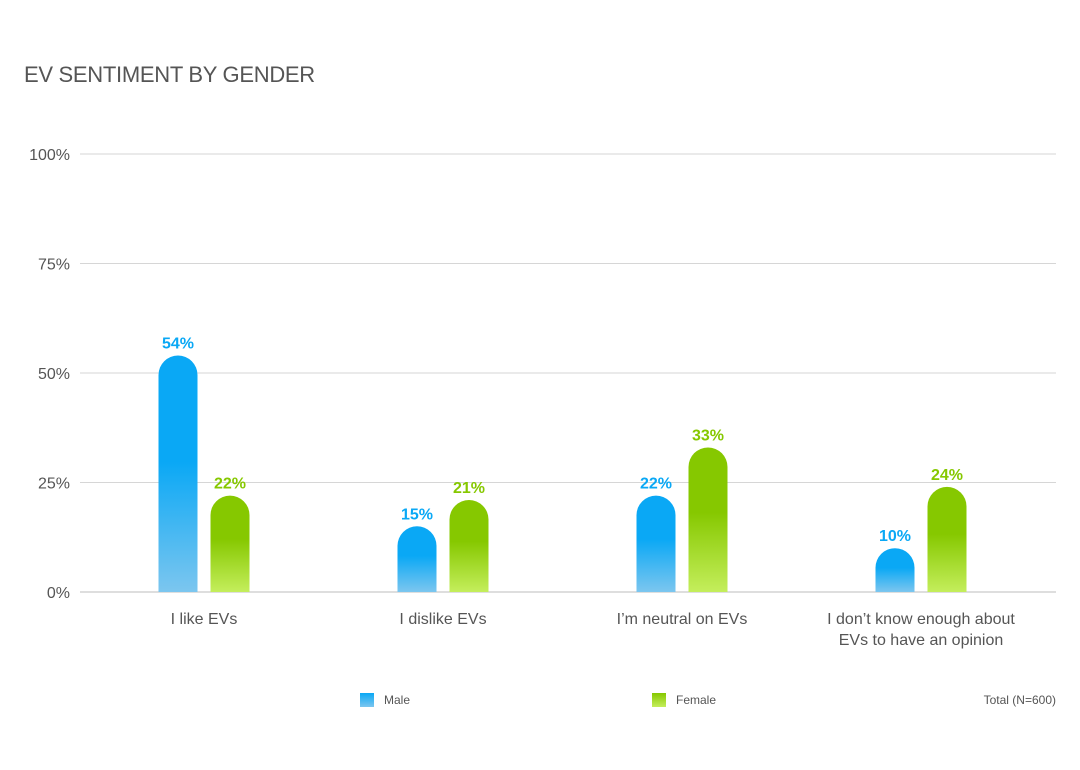 This screenshot has height=770, width=1080. I want to click on y-tick-label: 0%, so click(58, 593).